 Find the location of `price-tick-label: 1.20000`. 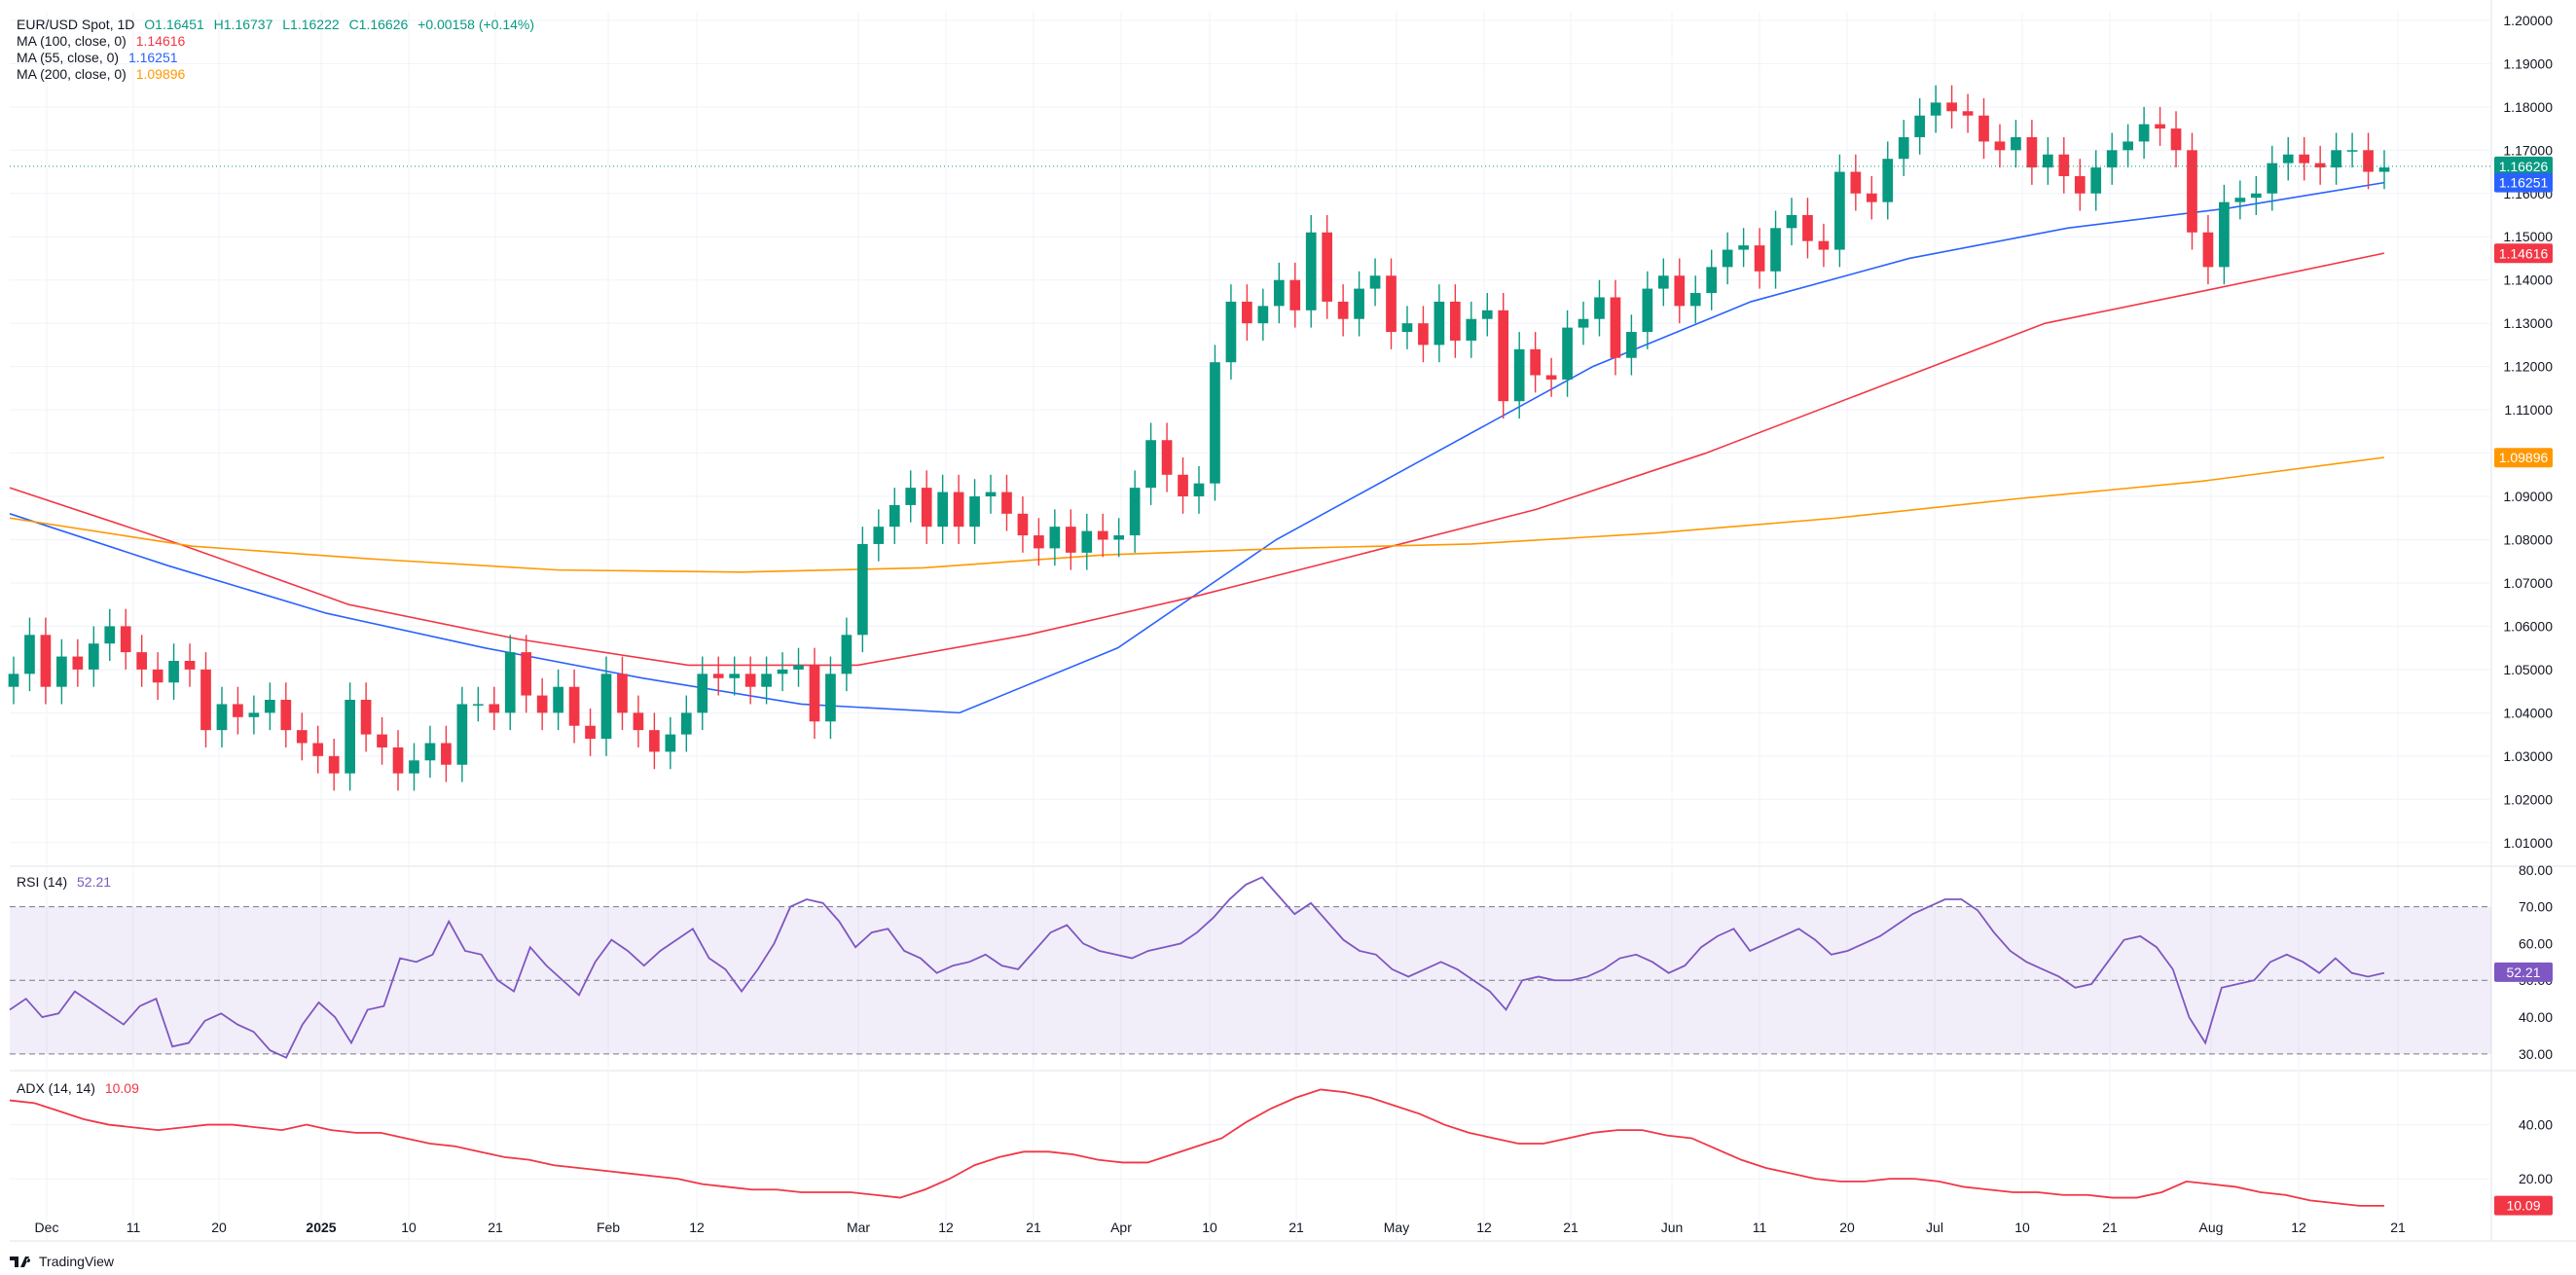

price-tick-label: 1.20000 is located at coordinates (2528, 20).